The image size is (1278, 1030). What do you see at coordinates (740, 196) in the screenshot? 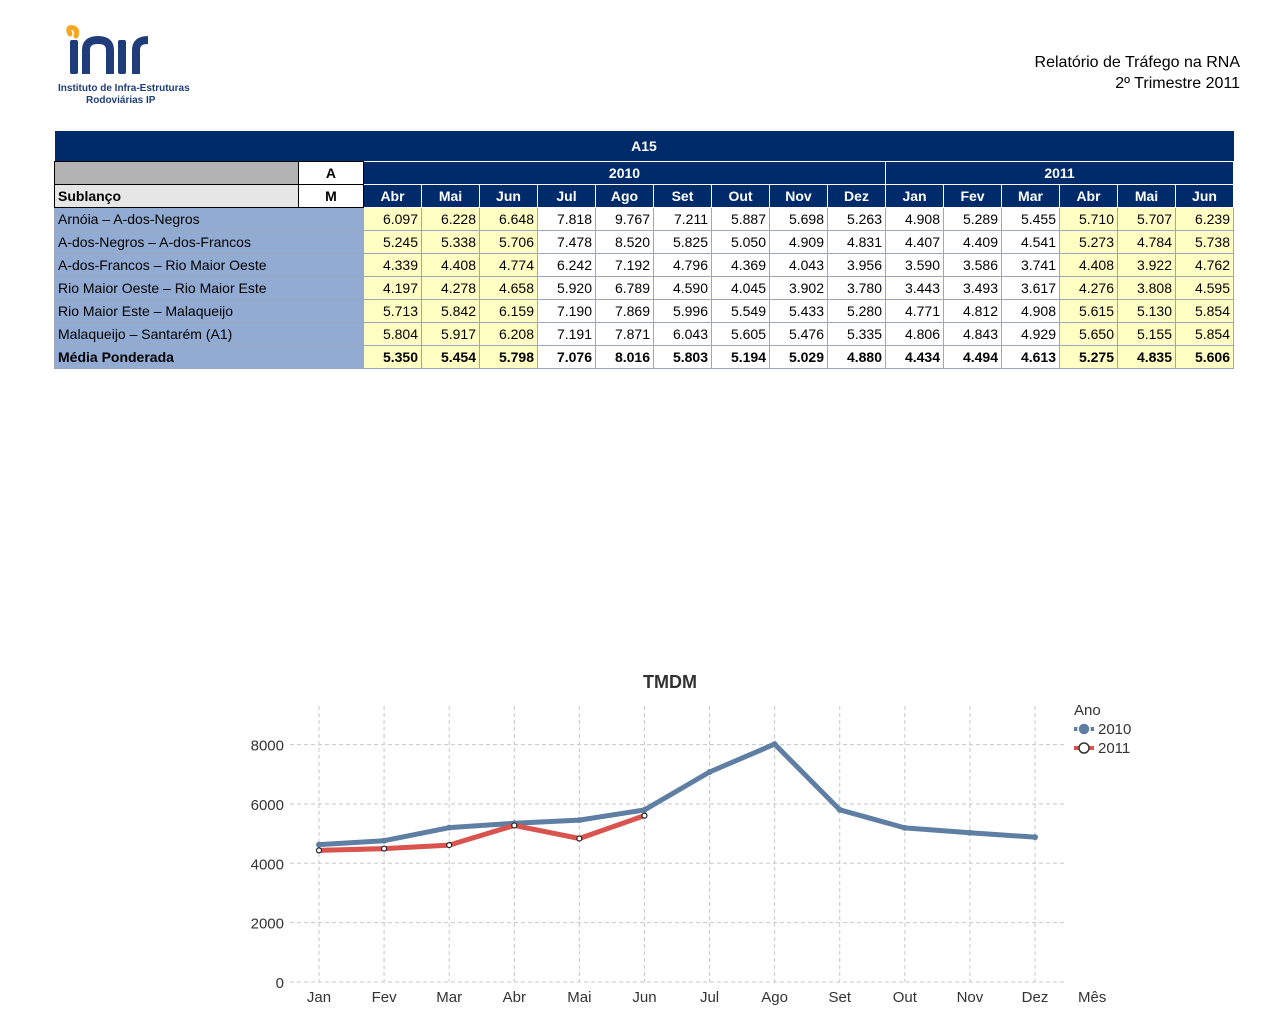
I see `month-header: Out` at bounding box center [740, 196].